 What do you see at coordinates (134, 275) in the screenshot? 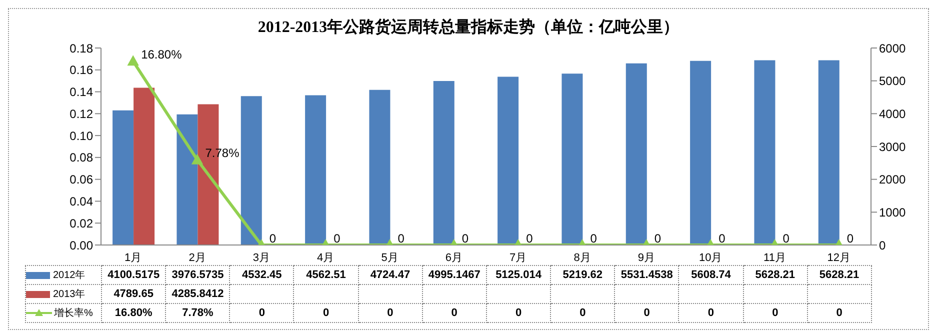
I see `data-label: 4100.5175` at bounding box center [134, 275].